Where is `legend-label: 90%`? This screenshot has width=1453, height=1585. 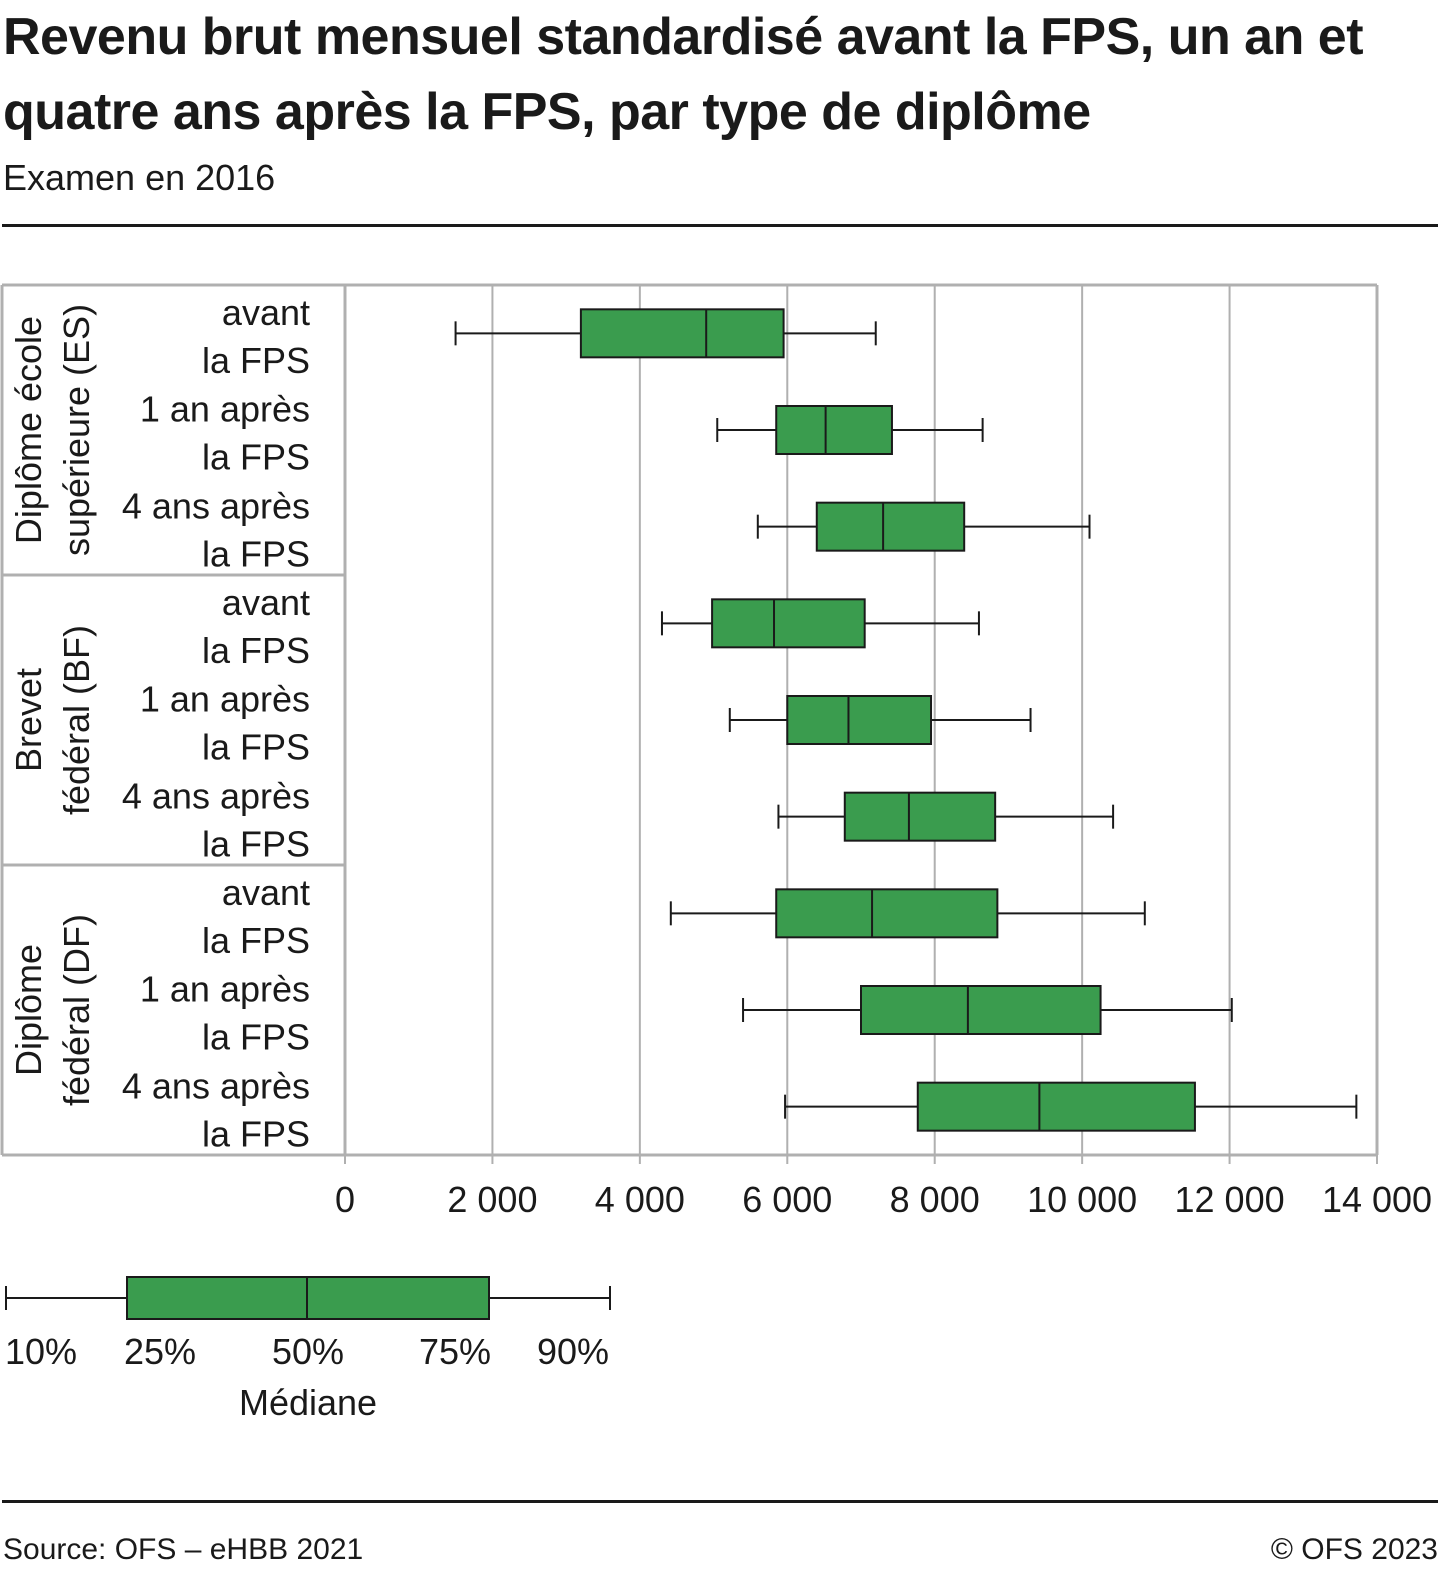 legend-label: 90% is located at coordinates (573, 1351).